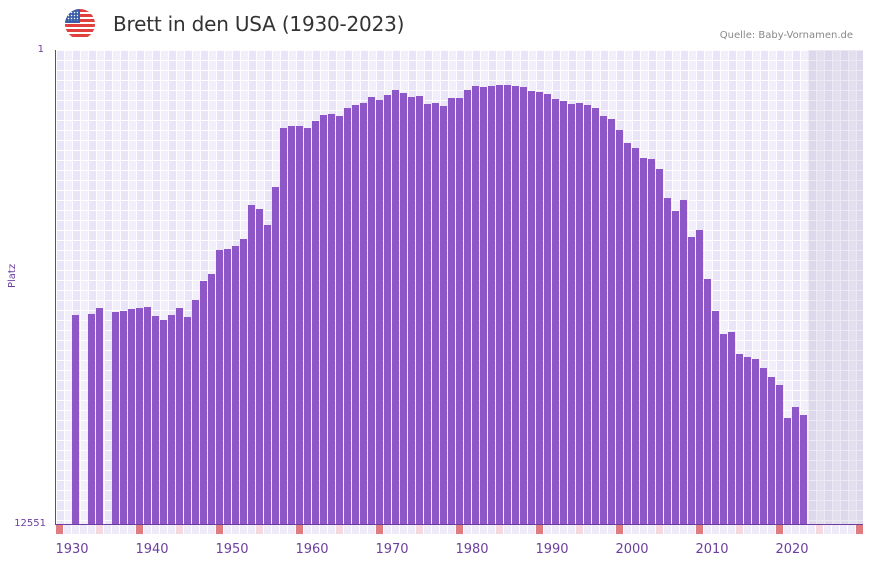  Describe the element at coordinates (552, 549) in the screenshot. I see `x-tick-label: 1990` at that location.